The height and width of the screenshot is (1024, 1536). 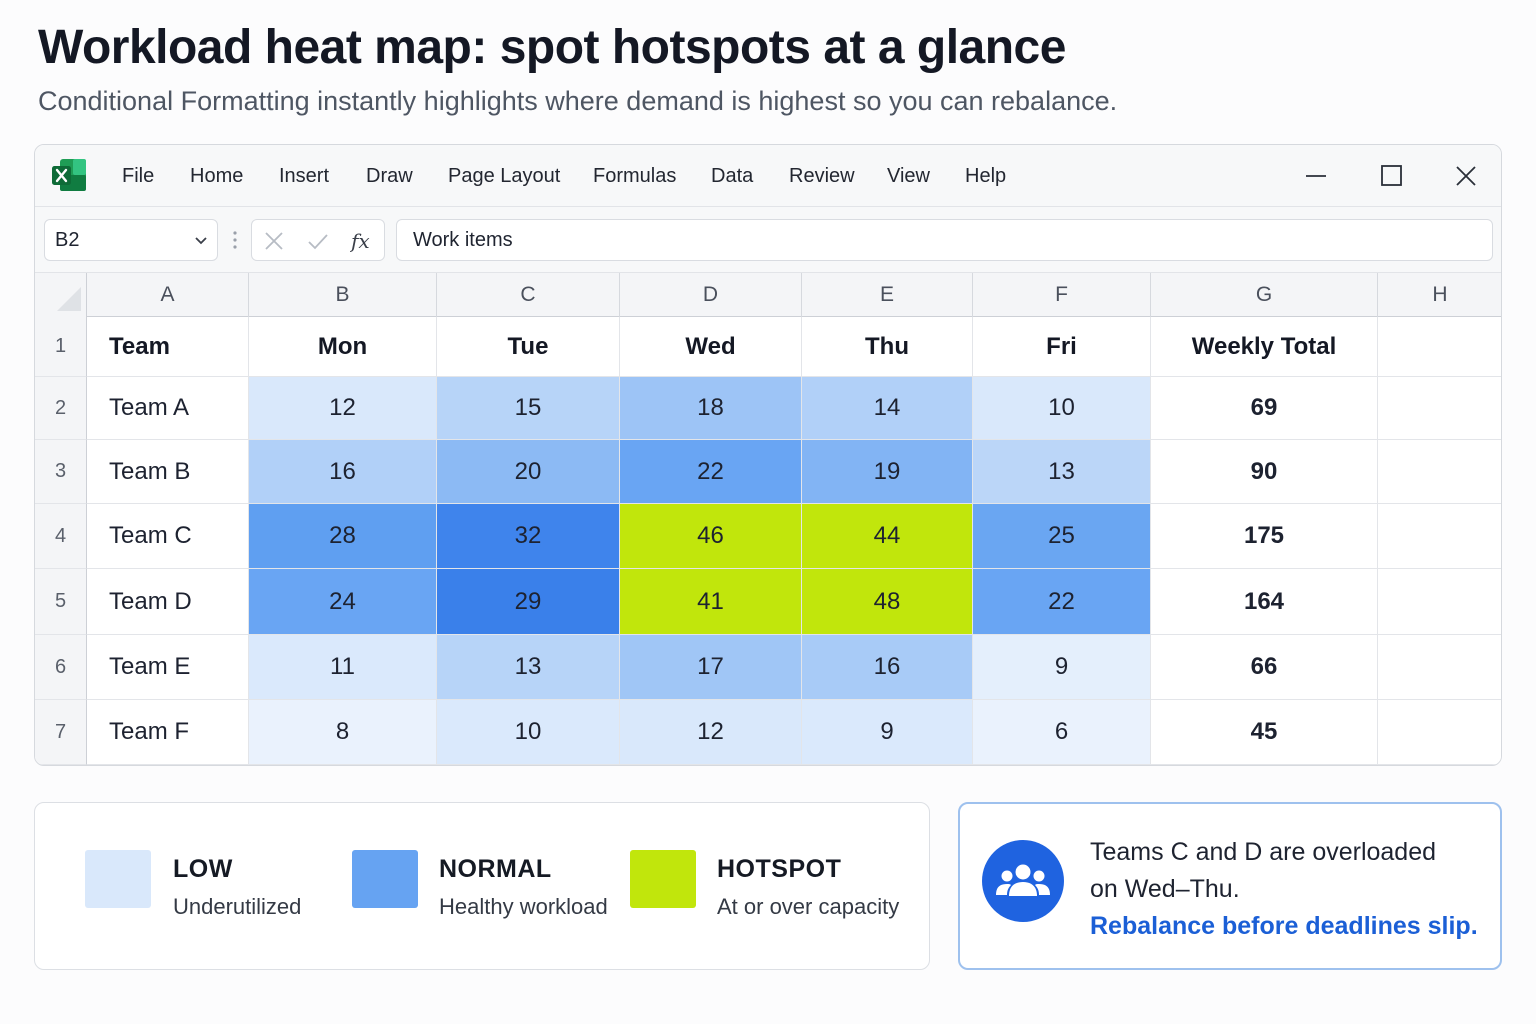 What do you see at coordinates (635, 176) in the screenshot?
I see `menu-formulas: Formulas` at bounding box center [635, 176].